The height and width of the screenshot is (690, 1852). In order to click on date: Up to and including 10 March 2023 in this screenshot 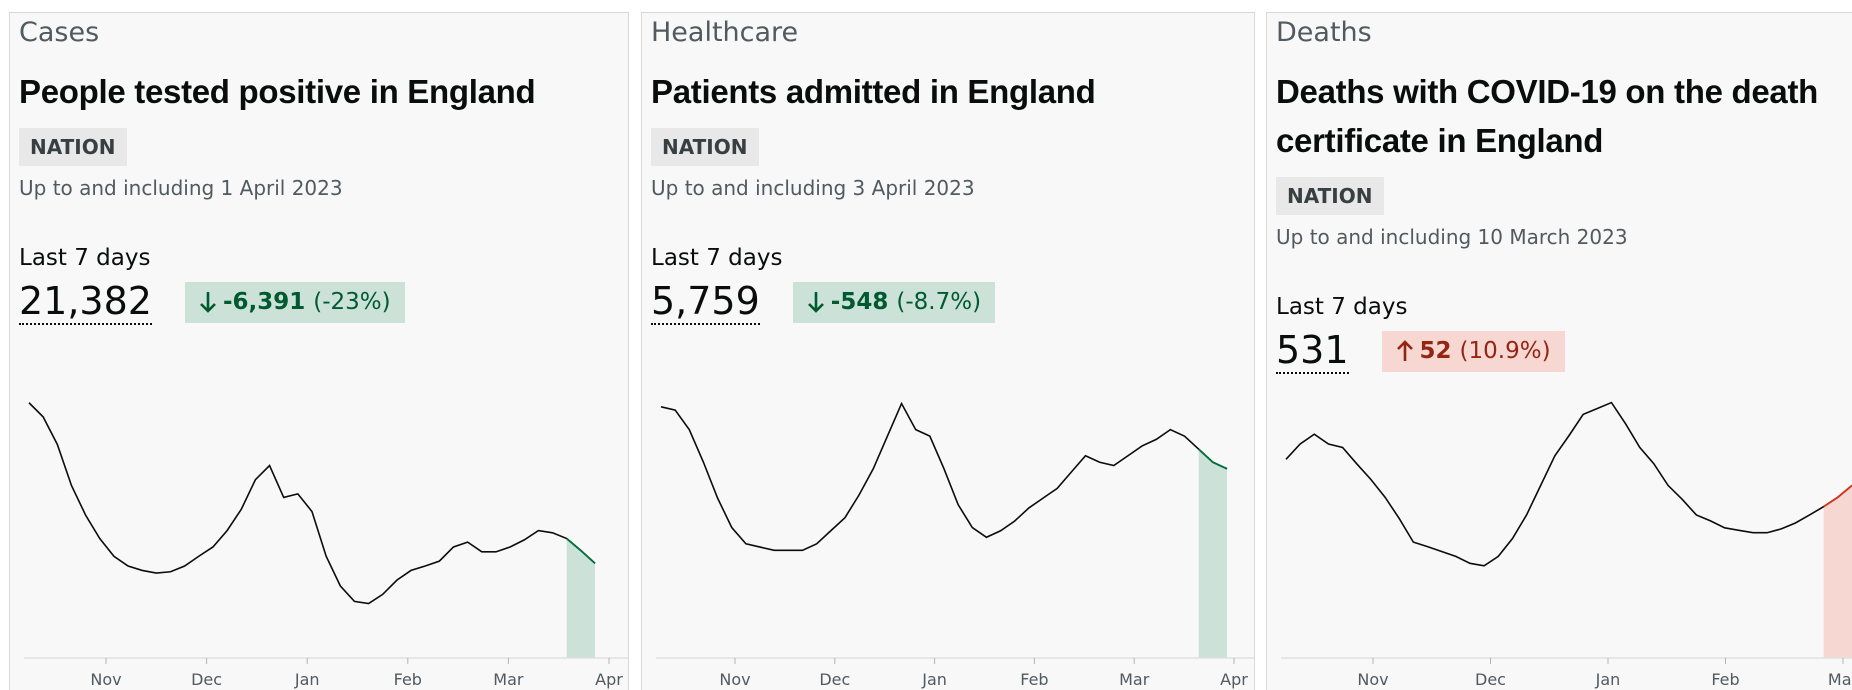, I will do `click(1452, 237)`.